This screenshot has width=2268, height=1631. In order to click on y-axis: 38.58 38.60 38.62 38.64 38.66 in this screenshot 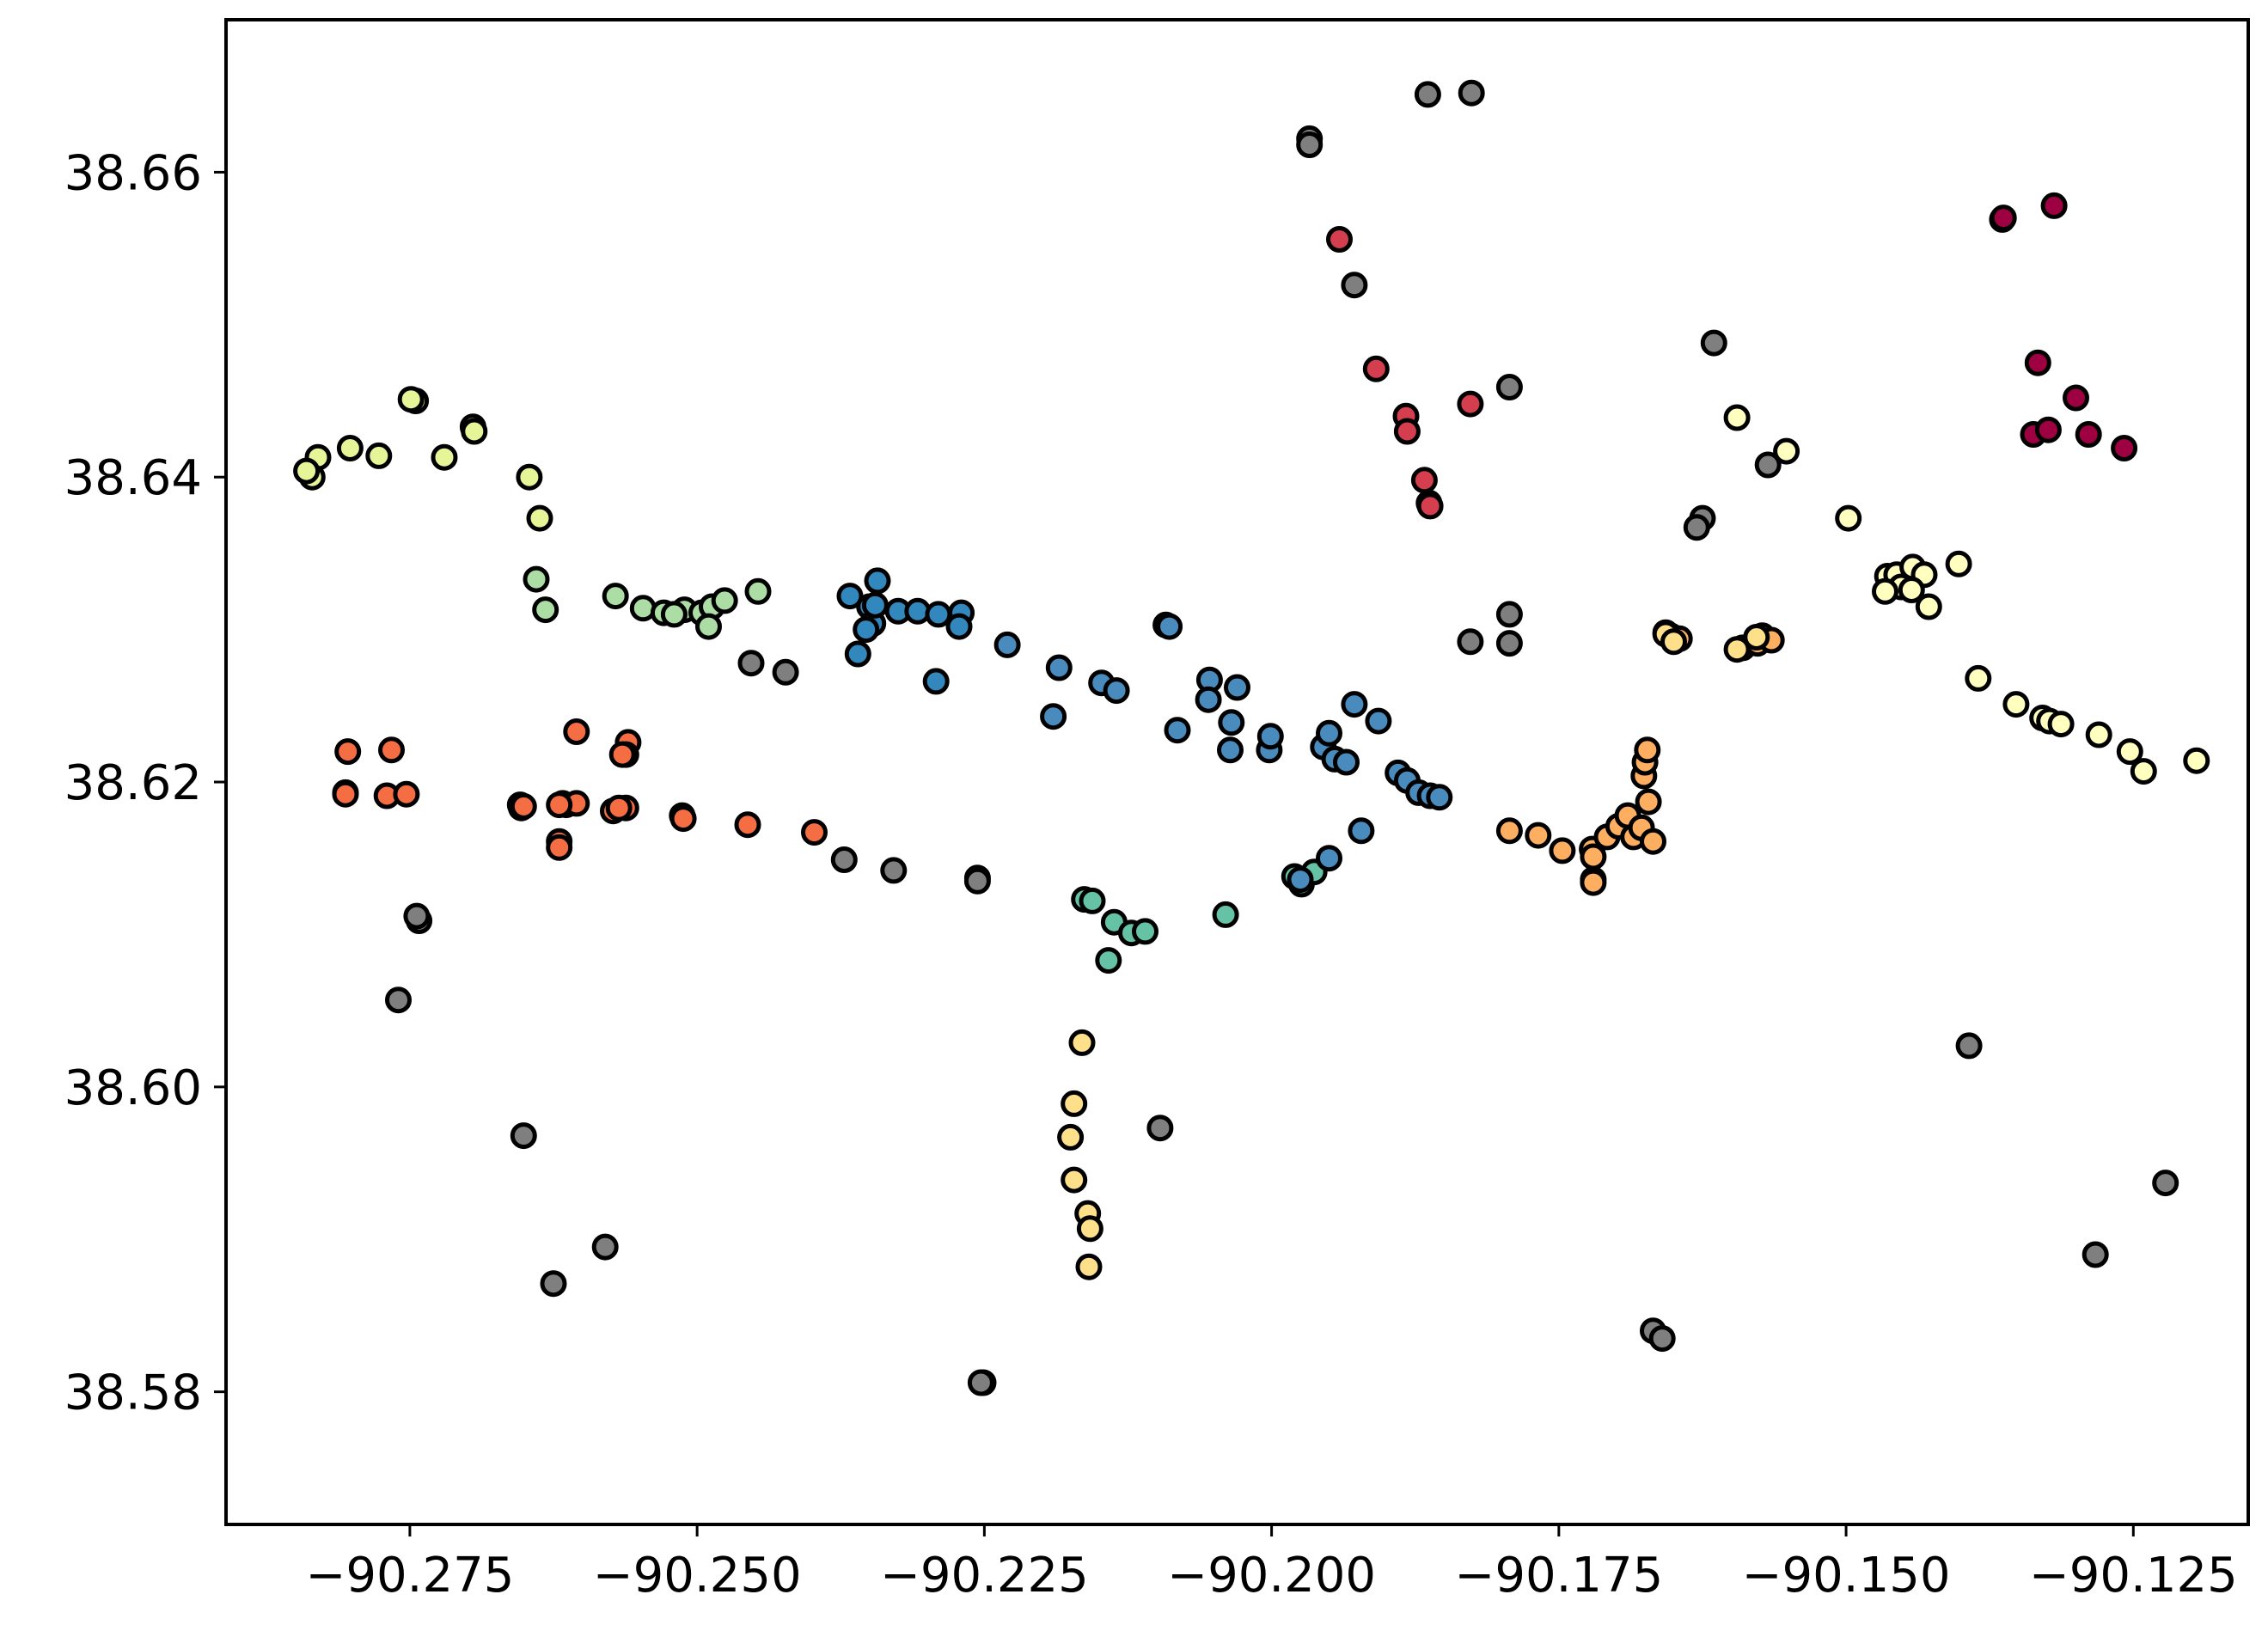, I will do `click(145, 783)`.